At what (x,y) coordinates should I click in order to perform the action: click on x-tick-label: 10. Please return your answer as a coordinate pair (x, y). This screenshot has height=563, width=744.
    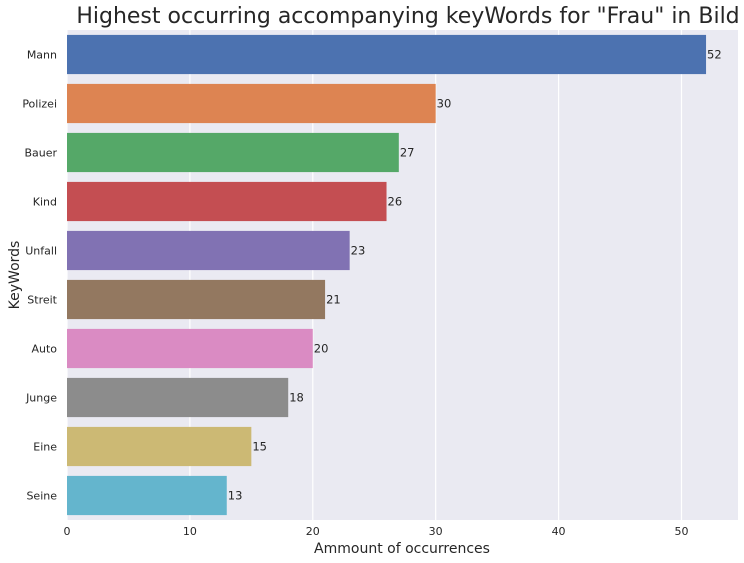
    Looking at the image, I should click on (190, 531).